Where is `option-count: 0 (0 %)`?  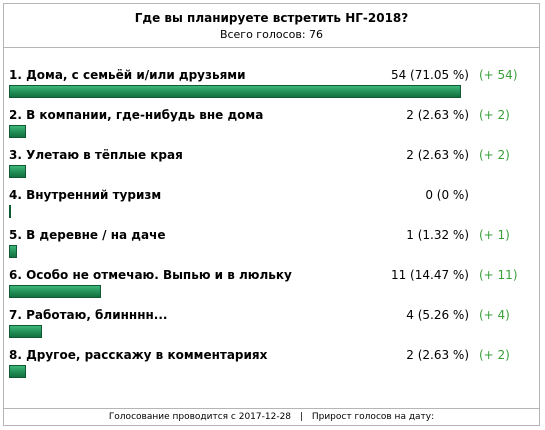 option-count: 0 (0 %) is located at coordinates (447, 195).